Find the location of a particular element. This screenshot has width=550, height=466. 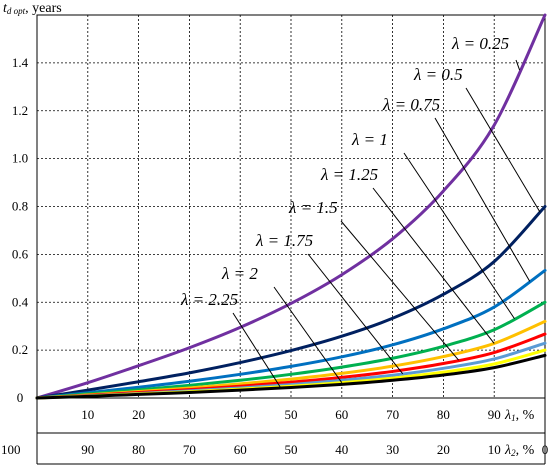

x2-tick-label: 90 is located at coordinates (87, 449).